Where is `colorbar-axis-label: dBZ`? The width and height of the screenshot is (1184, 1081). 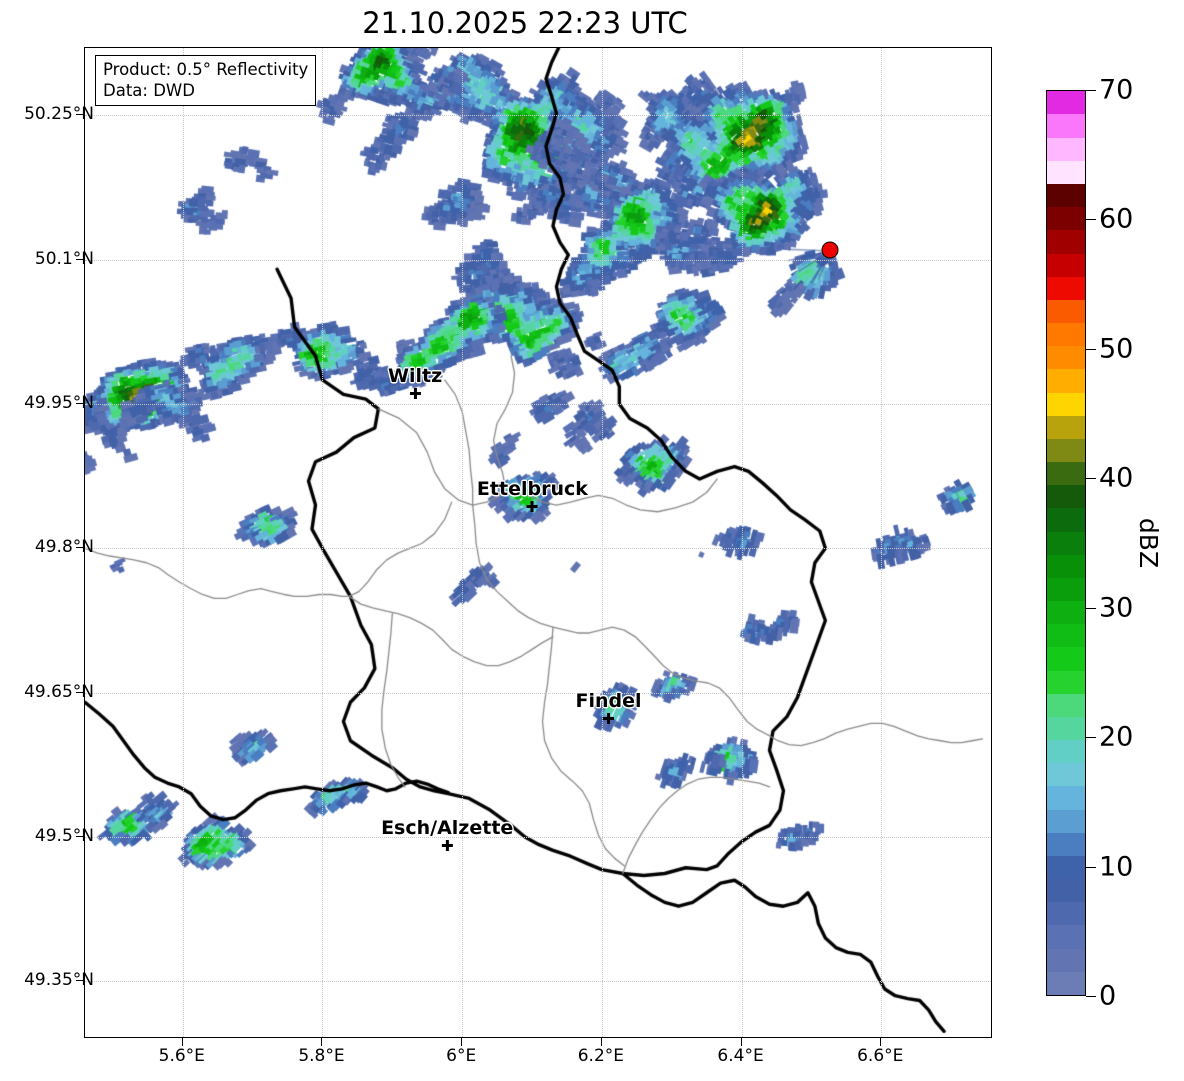
colorbar-axis-label: dBZ is located at coordinates (1148, 543).